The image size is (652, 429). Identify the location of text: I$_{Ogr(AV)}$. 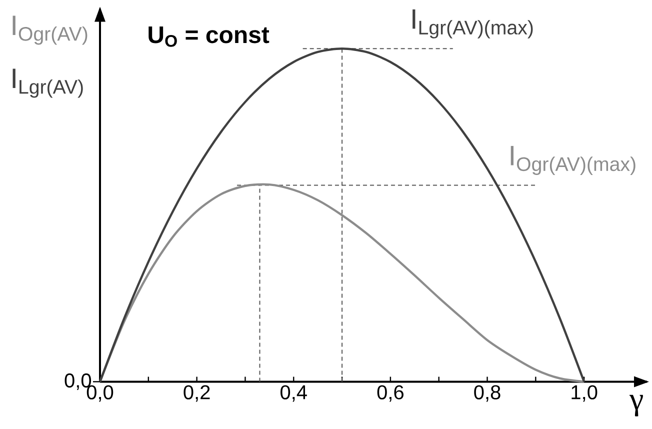
(50, 30).